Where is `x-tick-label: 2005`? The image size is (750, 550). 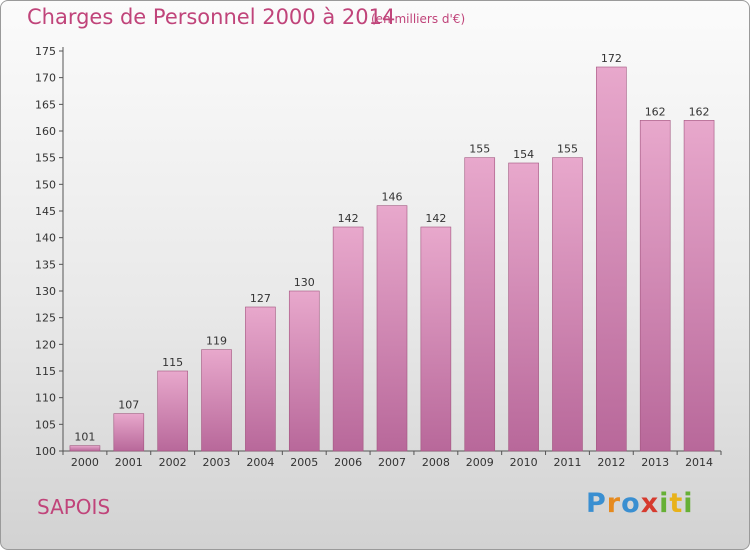
x-tick-label: 2005 is located at coordinates (304, 462).